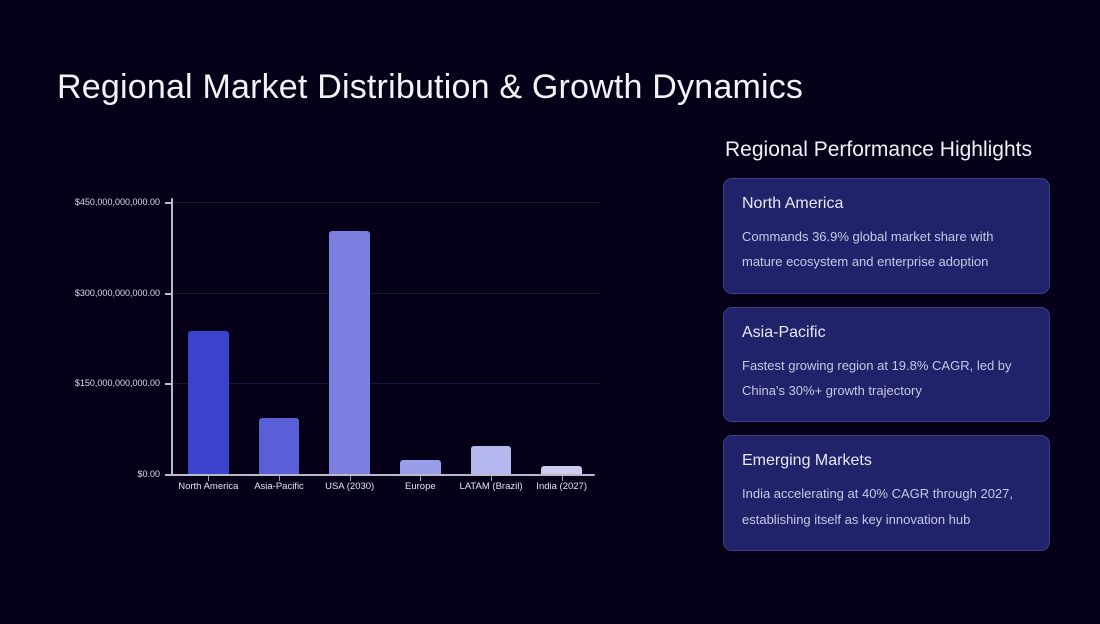  What do you see at coordinates (117, 383) in the screenshot?
I see `y-tick-label: $150,000,000,000.00` at bounding box center [117, 383].